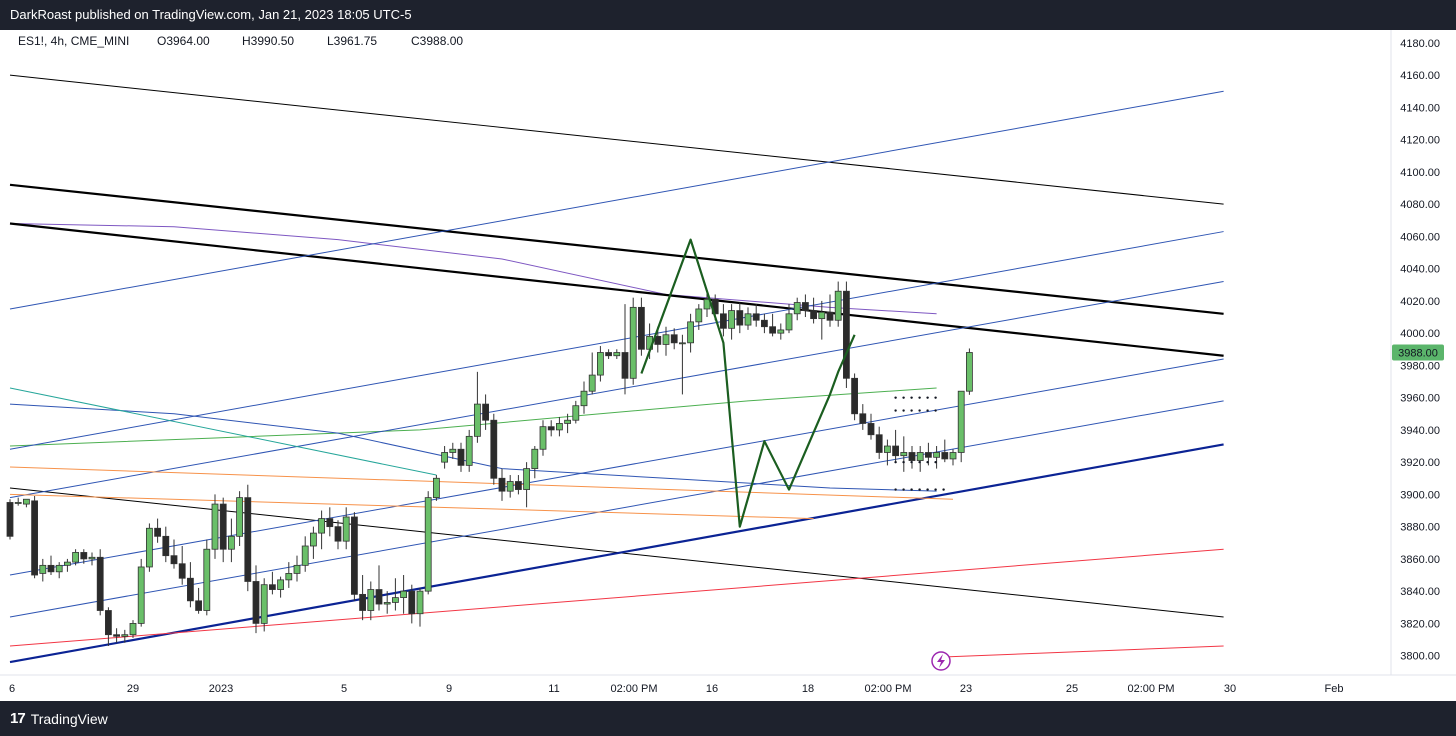 This screenshot has height=736, width=1456. What do you see at coordinates (1420, 366) in the screenshot?
I see `price-tick-label: 3980.00` at bounding box center [1420, 366].